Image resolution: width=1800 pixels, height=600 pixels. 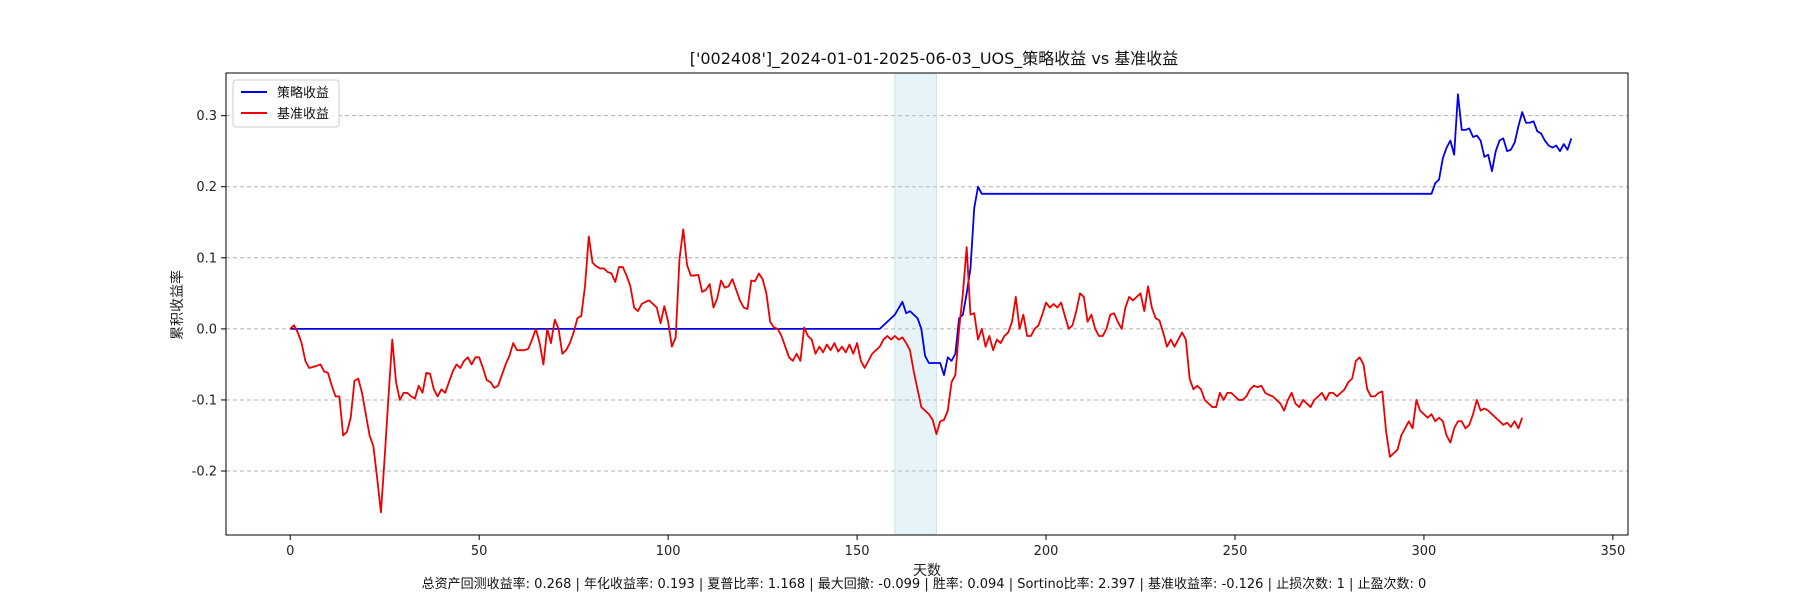 I want to click on y-axis-ticks: -0.2 -0.1 0.0 0.1 0.2 0.3, so click(x=209, y=294).